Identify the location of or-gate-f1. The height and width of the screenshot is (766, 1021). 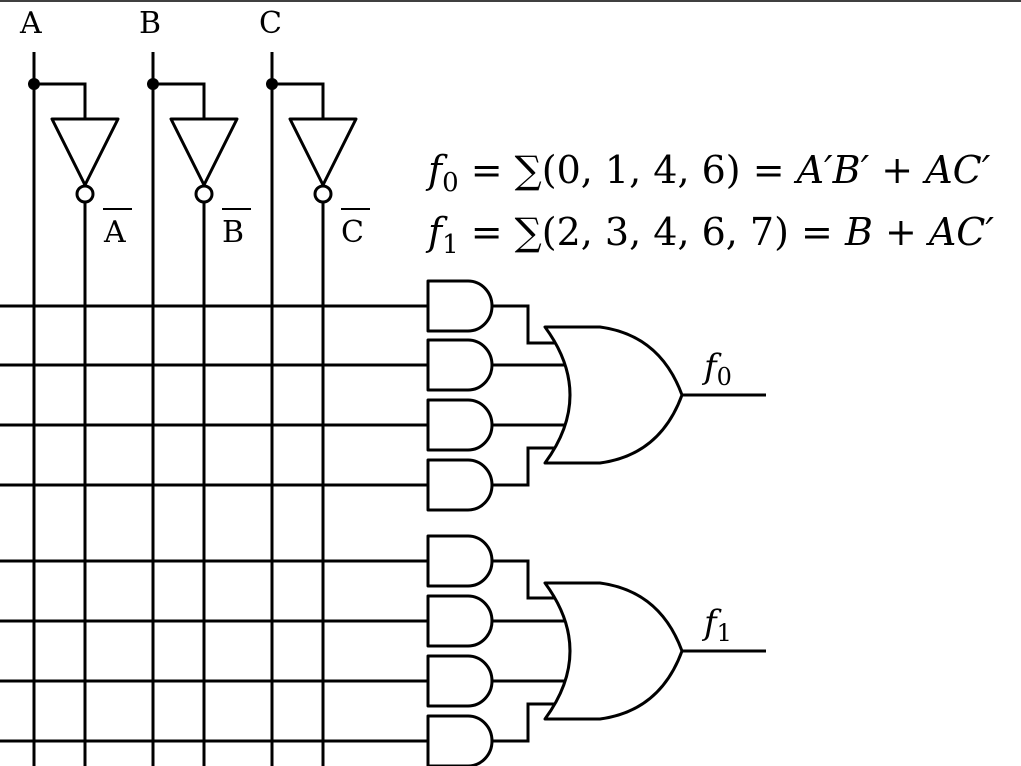
(613, 651).